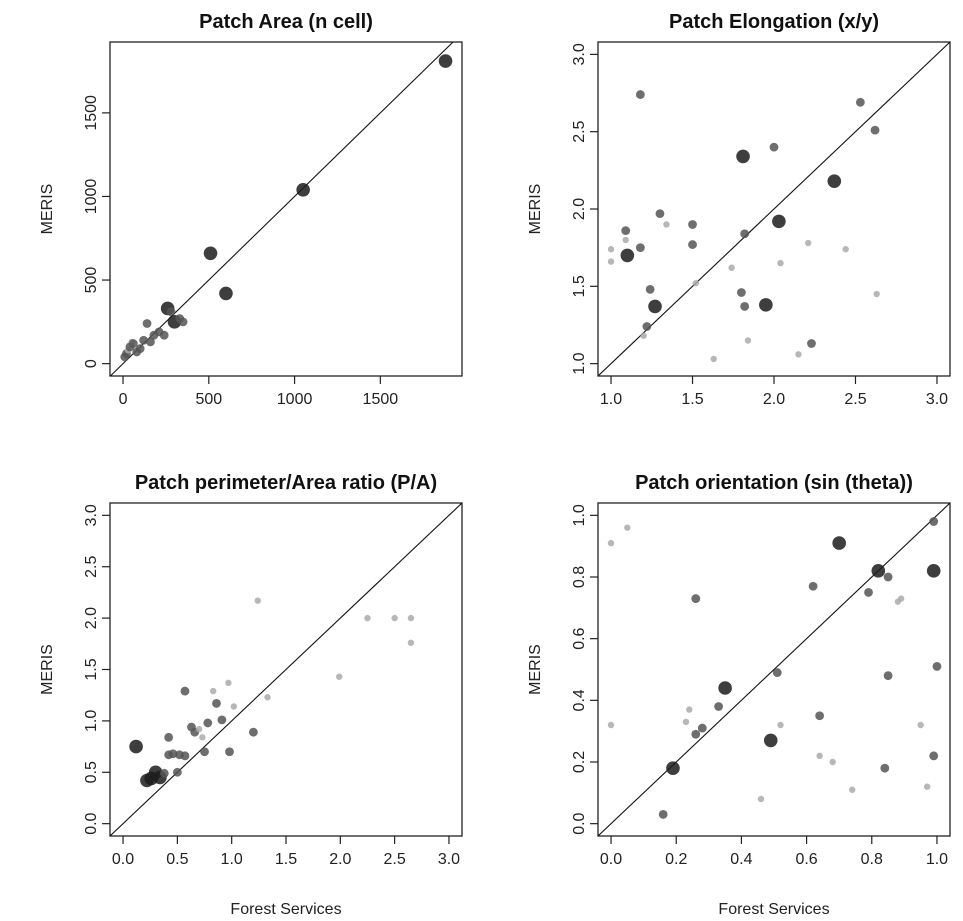  Describe the element at coordinates (285, 909) in the screenshot. I see `x-axis-label: Forest Services` at that location.